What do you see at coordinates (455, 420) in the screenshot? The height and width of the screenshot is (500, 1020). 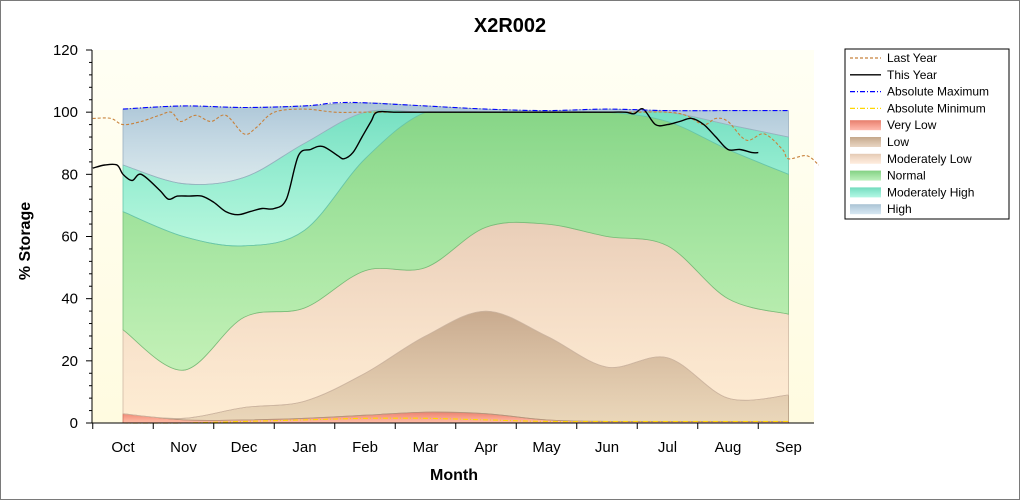 I see `series-absolute-minimum` at bounding box center [455, 420].